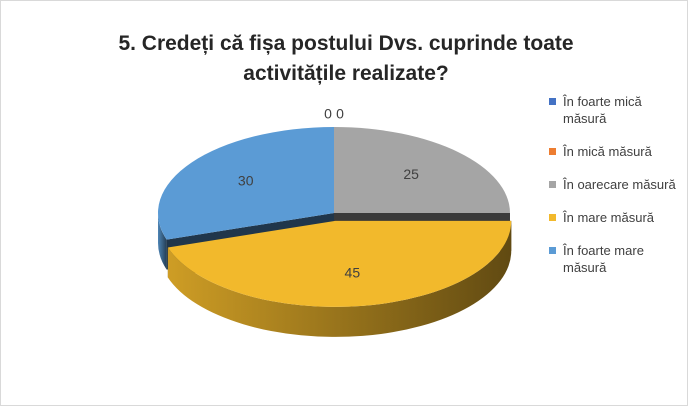  Describe the element at coordinates (246, 180) in the screenshot. I see `data-label: 30` at that location.